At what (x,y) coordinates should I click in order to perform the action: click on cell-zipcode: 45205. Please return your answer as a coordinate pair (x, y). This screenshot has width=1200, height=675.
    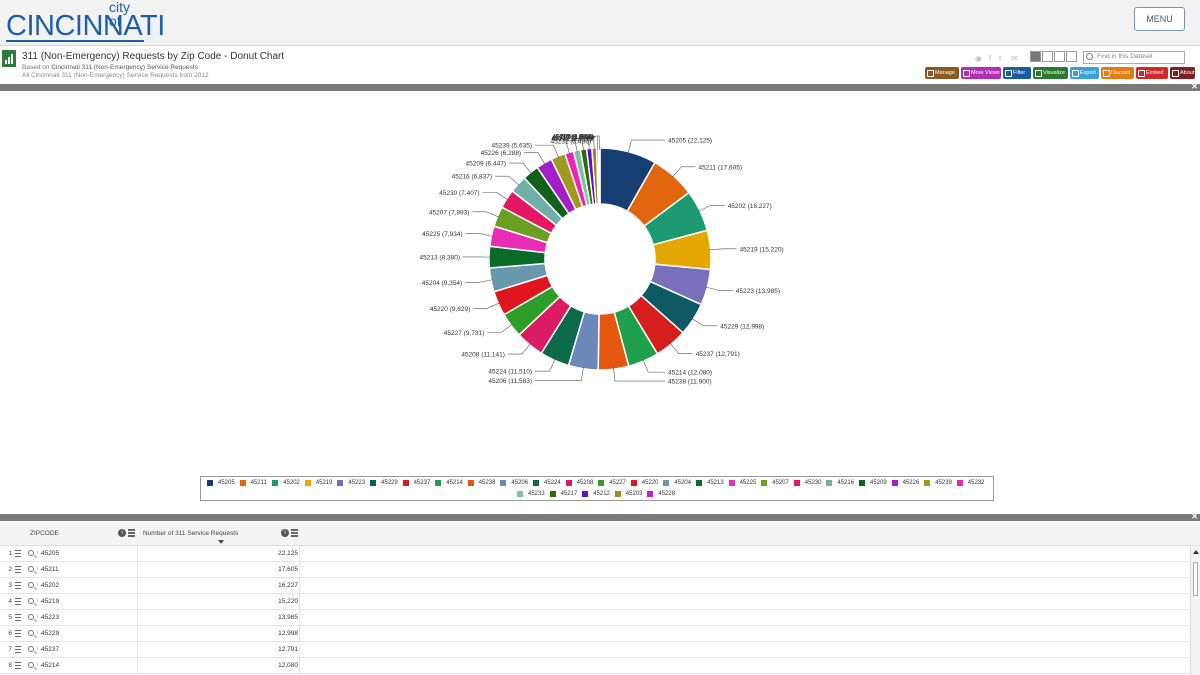
    Looking at the image, I should click on (50, 553).